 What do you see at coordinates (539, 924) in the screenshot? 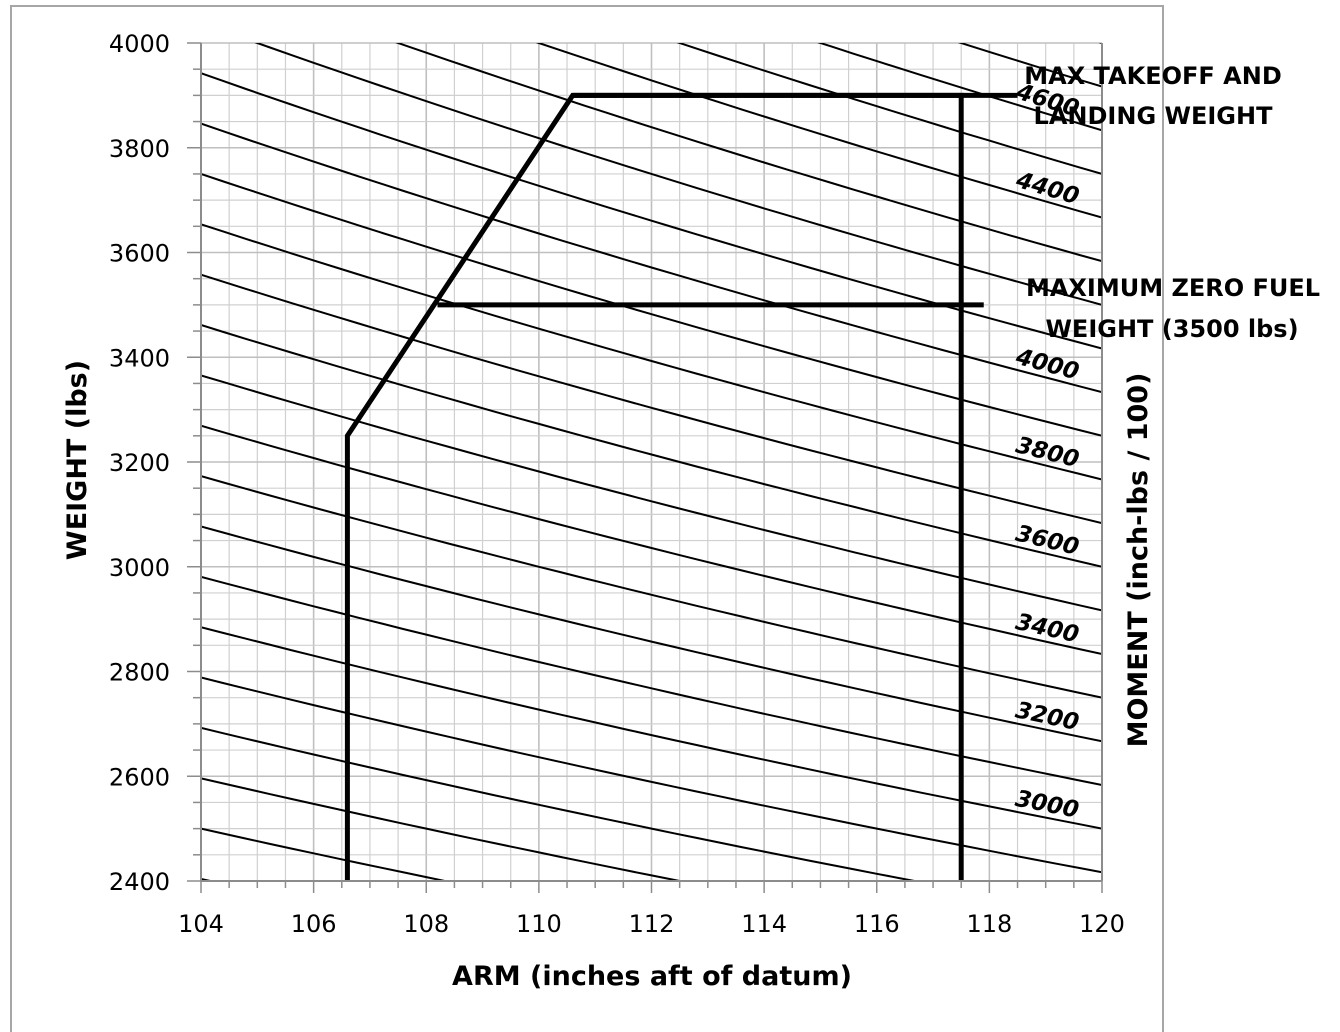
I see `x-tick-label: 110` at bounding box center [539, 924].